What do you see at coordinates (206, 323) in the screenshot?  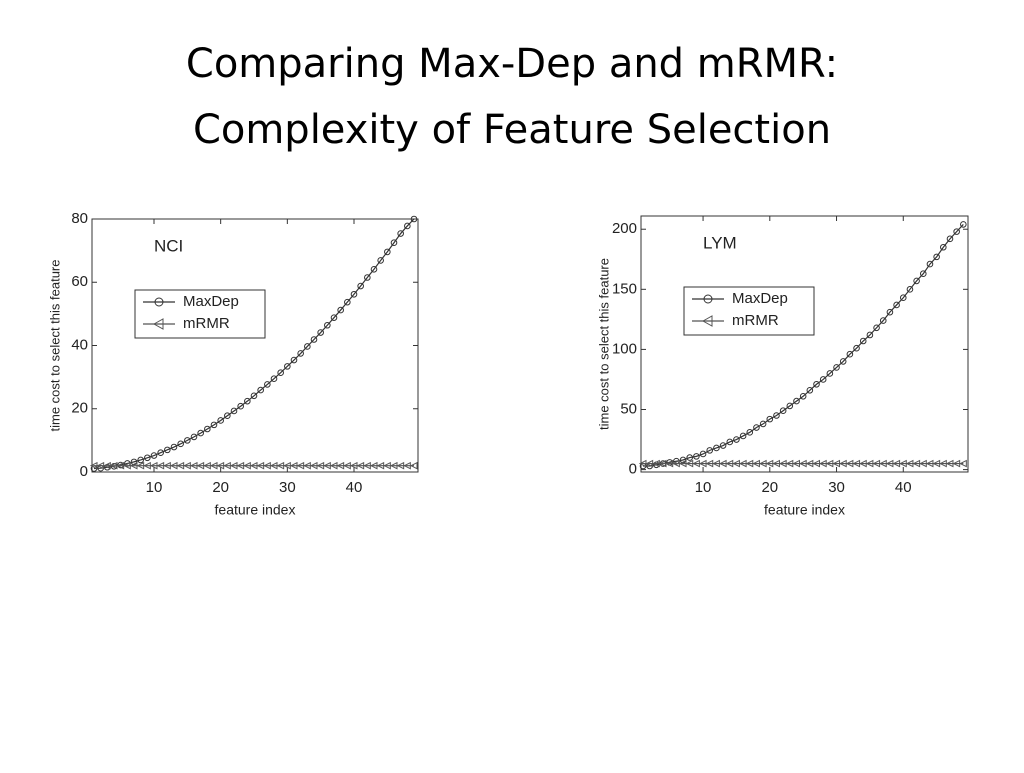 I see `legend-label: mRMR` at bounding box center [206, 323].